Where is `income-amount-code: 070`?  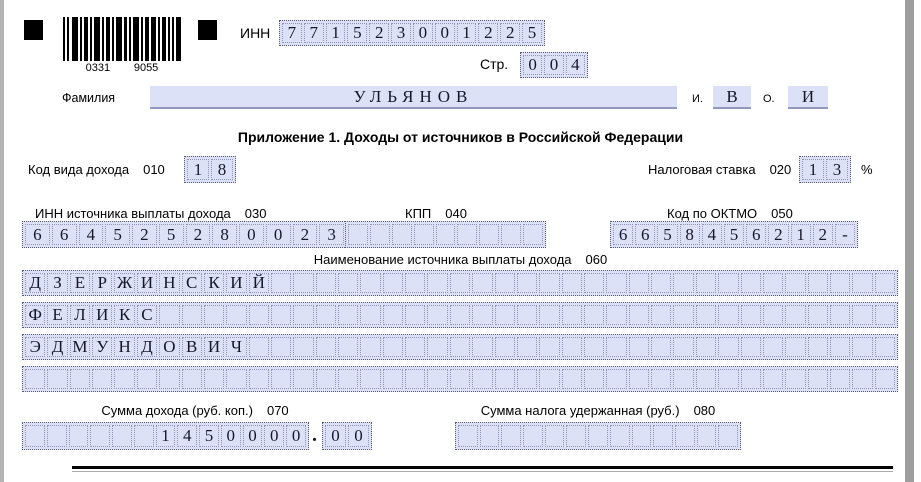 income-amount-code: 070 is located at coordinates (277, 410).